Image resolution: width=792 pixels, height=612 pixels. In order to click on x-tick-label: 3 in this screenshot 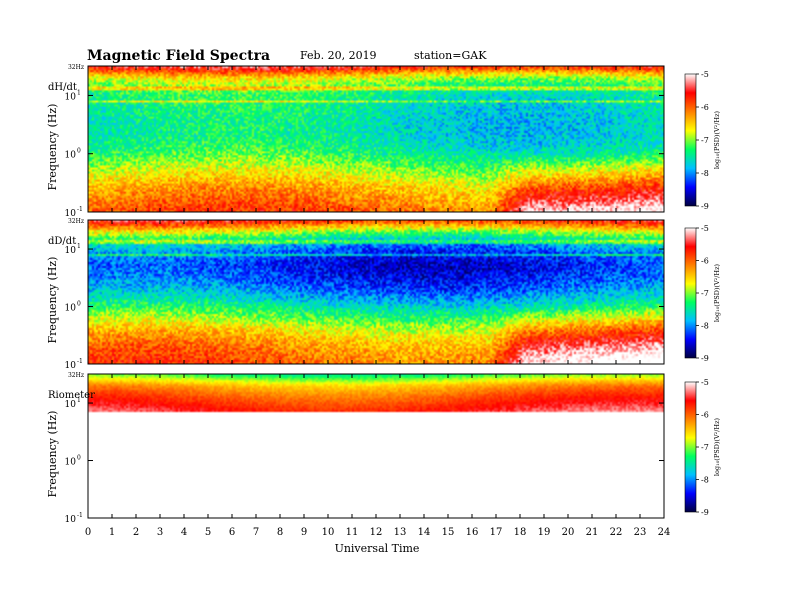, I will do `click(160, 532)`.